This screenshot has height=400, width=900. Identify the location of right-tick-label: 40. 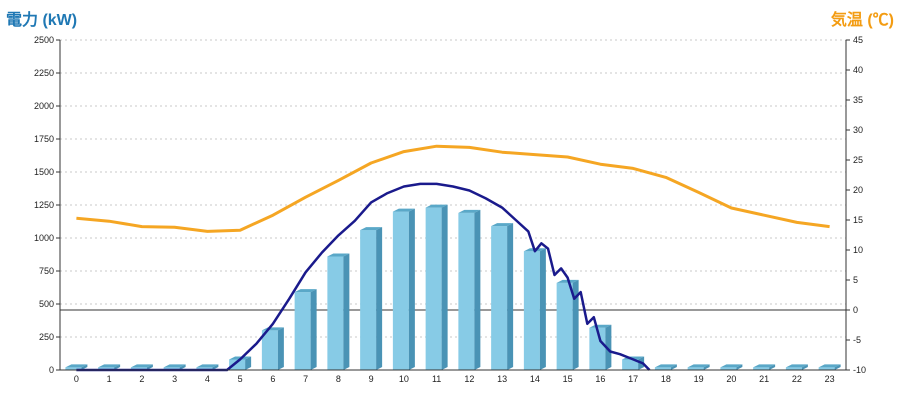
(858, 70).